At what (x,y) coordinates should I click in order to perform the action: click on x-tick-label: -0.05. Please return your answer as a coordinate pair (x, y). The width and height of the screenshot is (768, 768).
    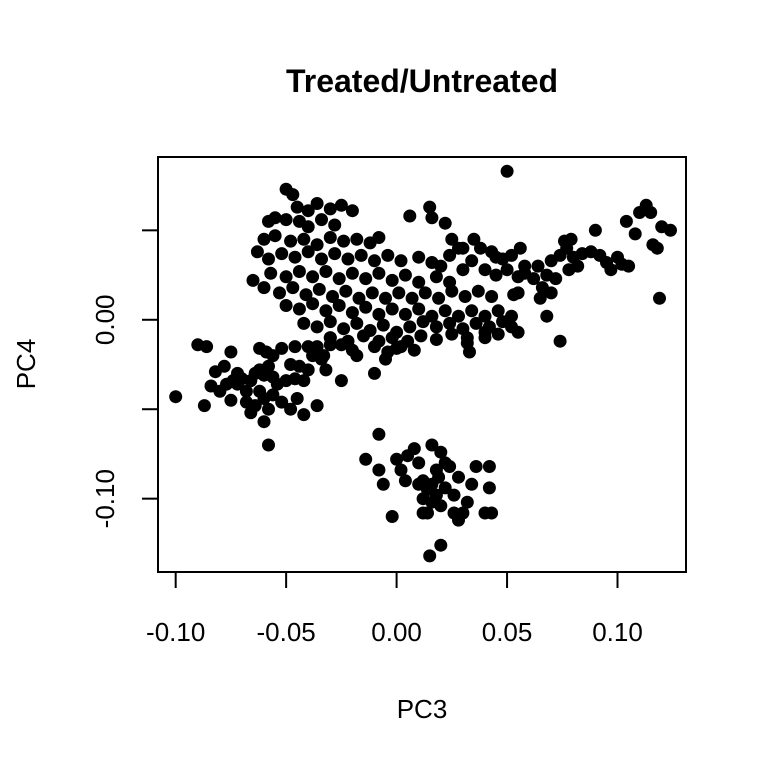
    Looking at the image, I should click on (286, 632).